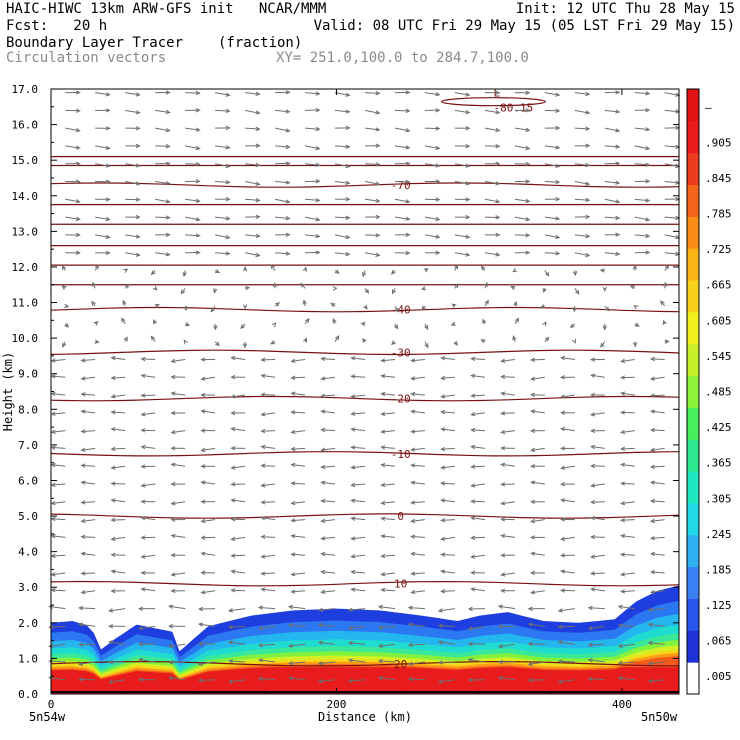  What do you see at coordinates (718, 142) in the screenshot?
I see `colorbar-label: .905` at bounding box center [718, 142].